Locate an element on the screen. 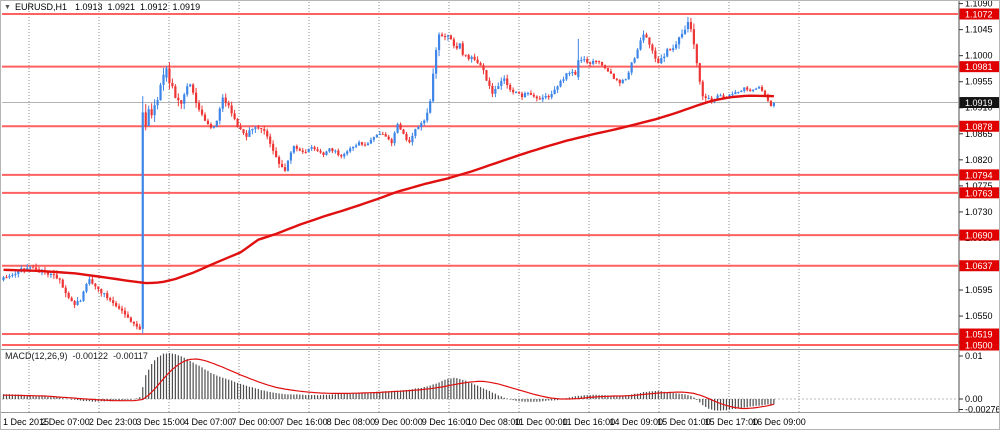  time-axis-label: 4 Dec 07:00 is located at coordinates (208, 422).